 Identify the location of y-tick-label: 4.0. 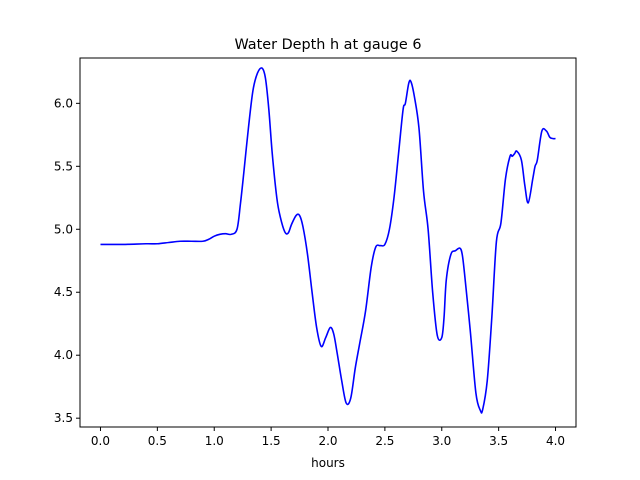
(63, 355).